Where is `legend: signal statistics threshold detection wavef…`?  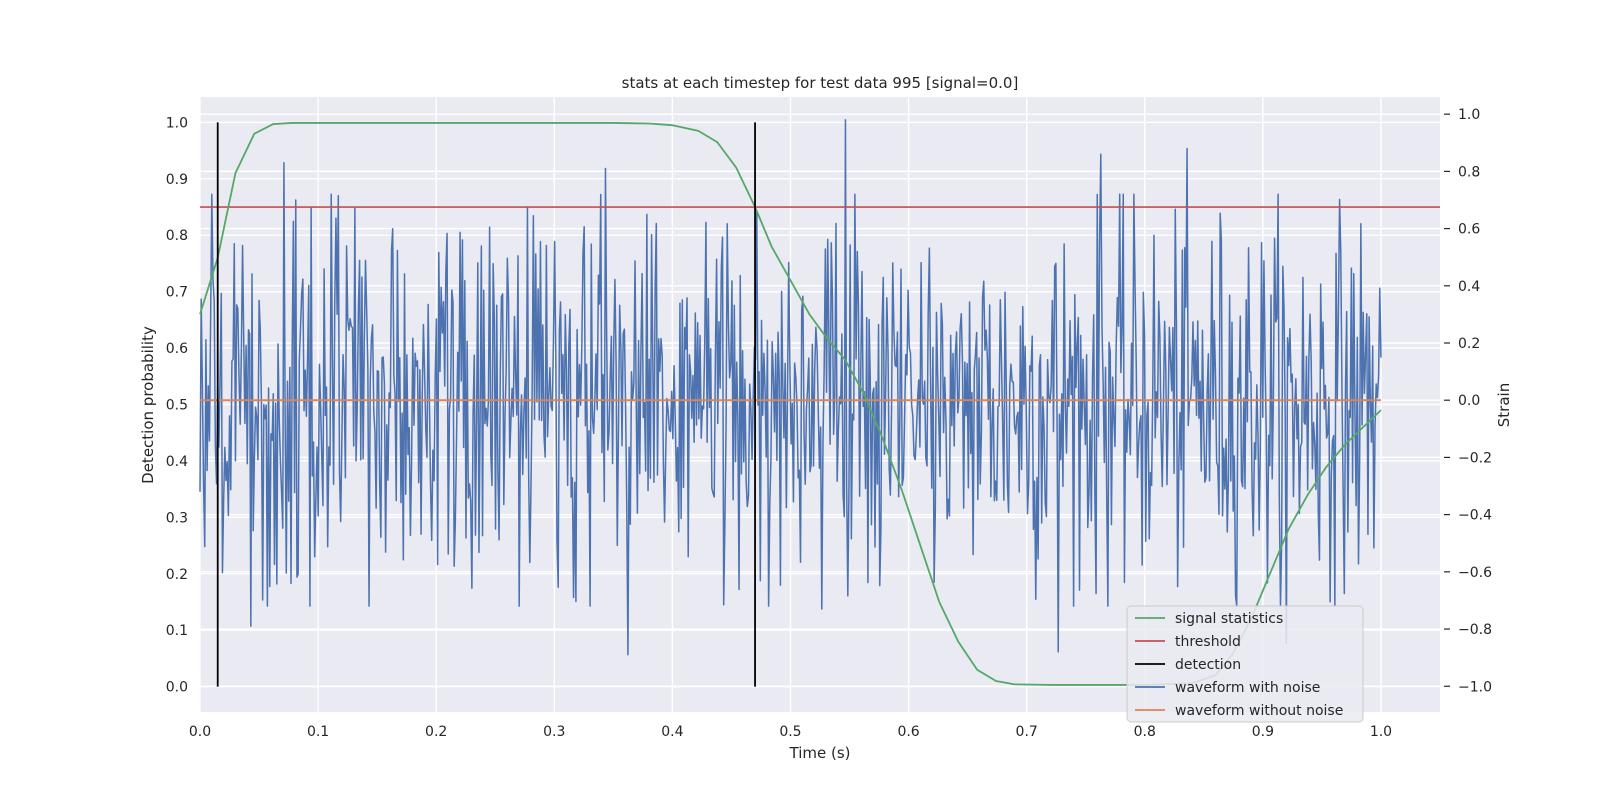
legend: signal statistics threshold detection wavef… is located at coordinates (1245, 664).